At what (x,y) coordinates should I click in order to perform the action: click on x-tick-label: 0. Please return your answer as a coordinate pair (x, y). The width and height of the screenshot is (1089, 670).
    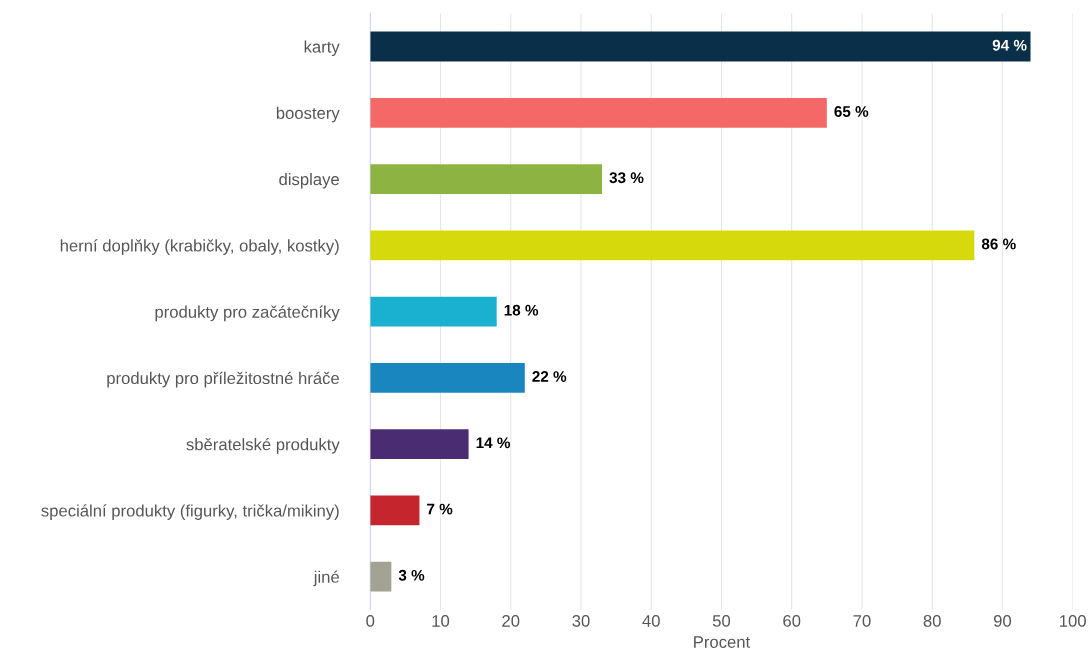
    Looking at the image, I should click on (370, 621).